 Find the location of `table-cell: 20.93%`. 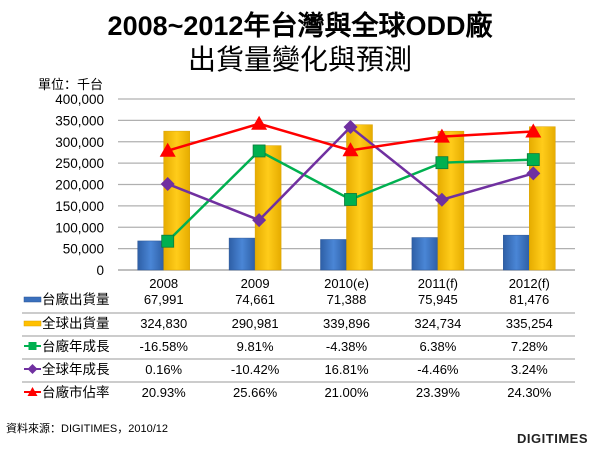

table-cell: 20.93% is located at coordinates (164, 392).